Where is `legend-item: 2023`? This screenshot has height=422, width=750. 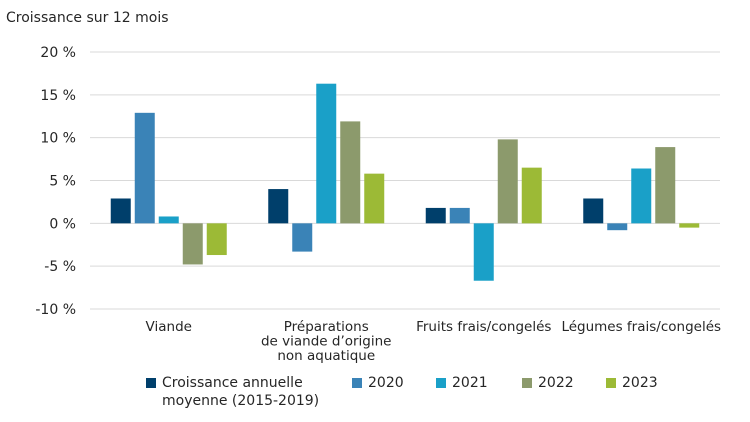 legend-item: 2023 is located at coordinates (632, 383).